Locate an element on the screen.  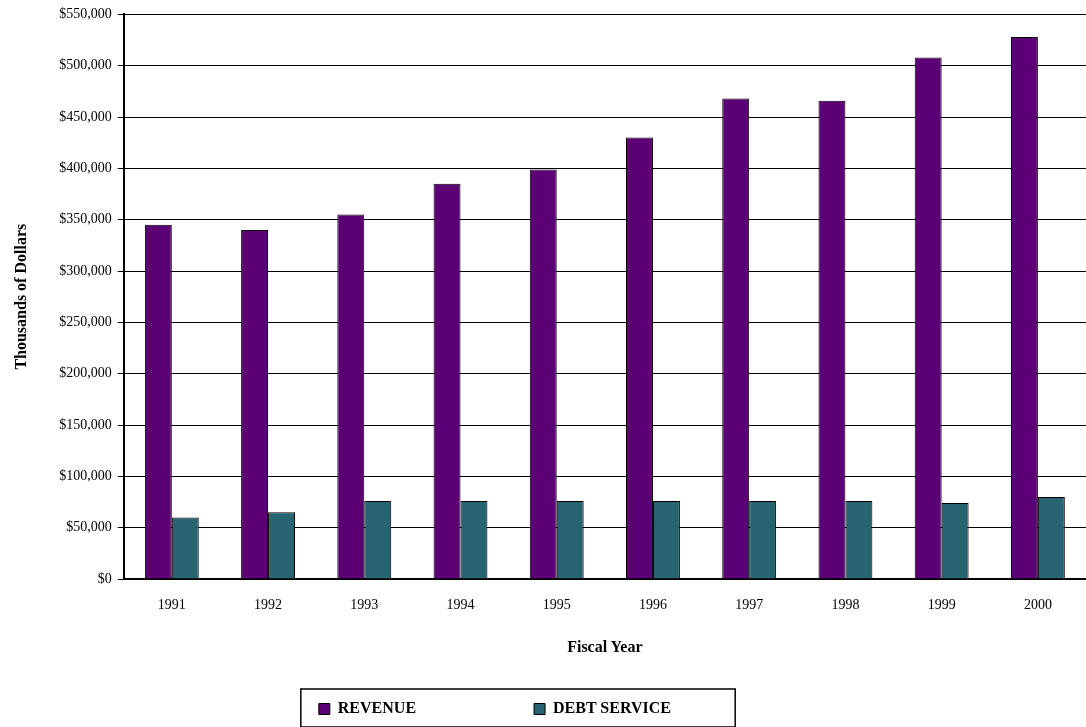
x-tick-label: 1992 is located at coordinates (268, 605).